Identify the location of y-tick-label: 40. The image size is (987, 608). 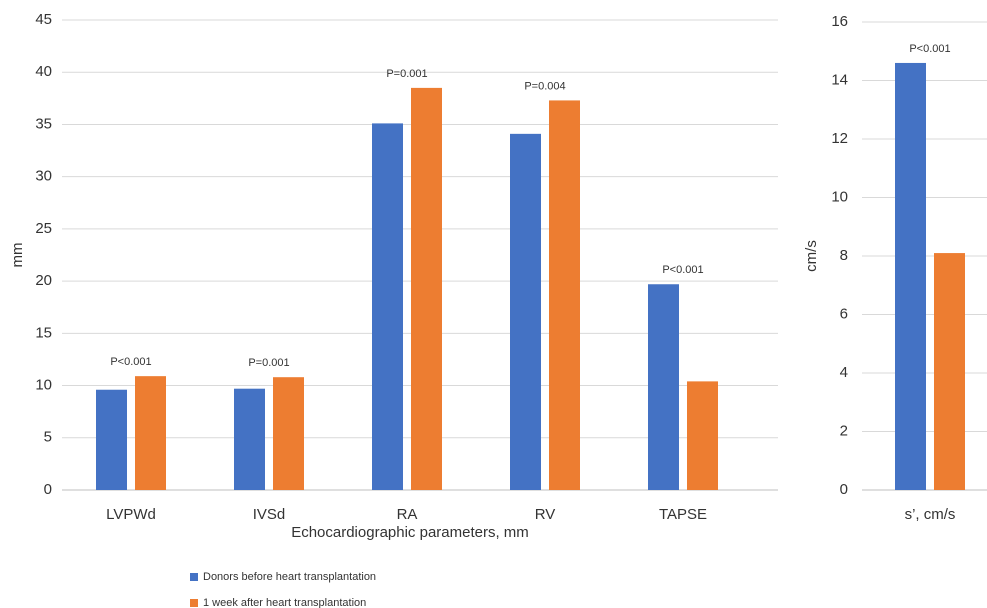
(43, 71).